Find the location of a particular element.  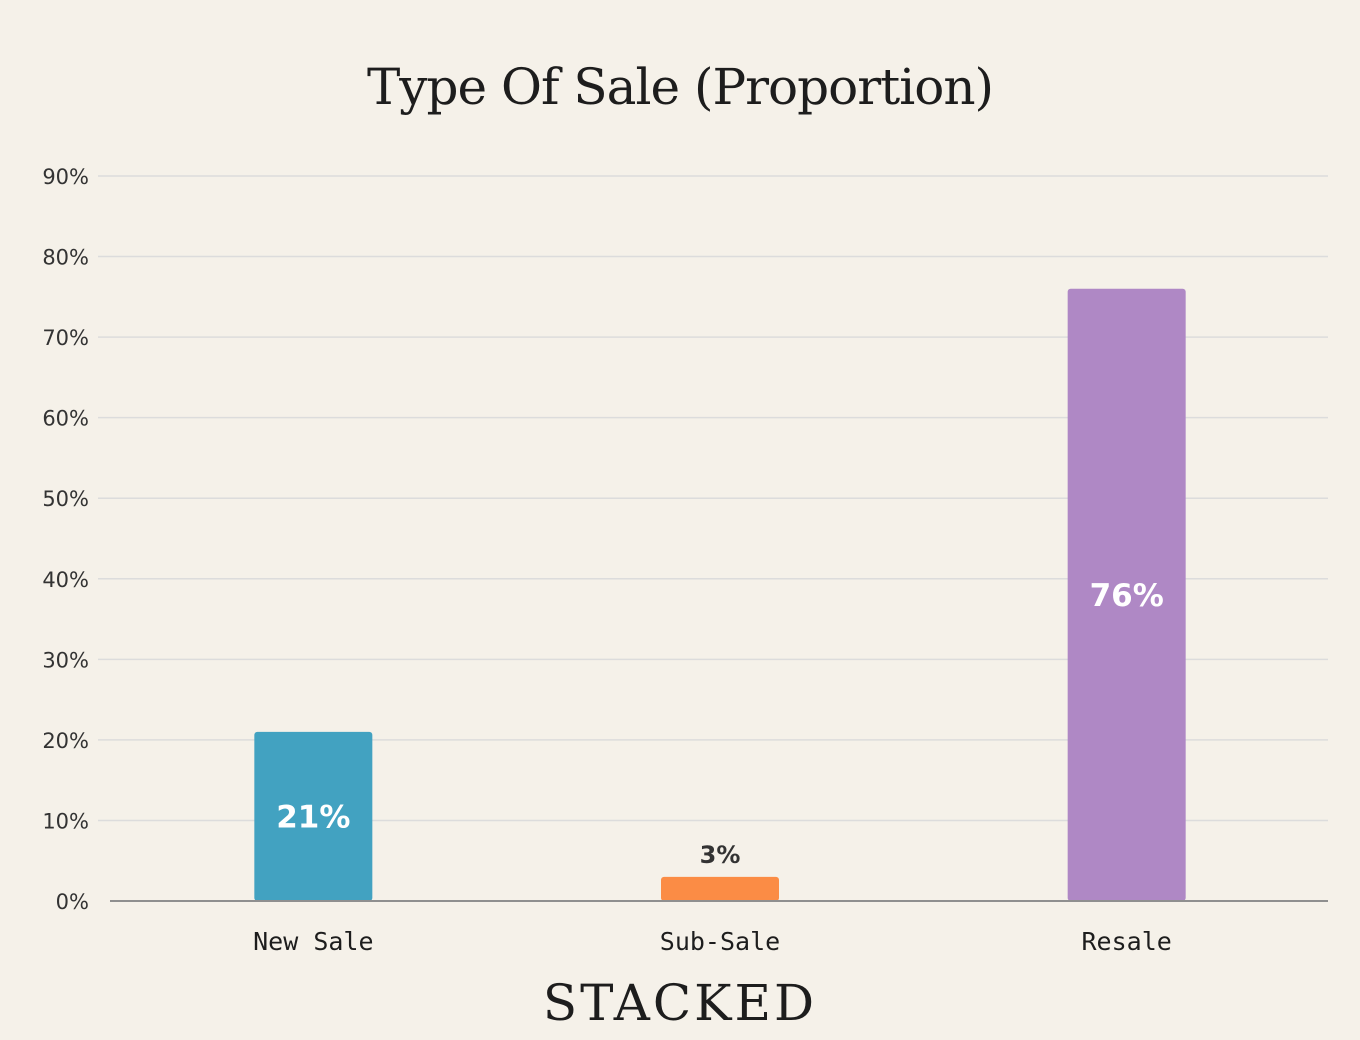

data-label: 76% is located at coordinates (1127, 596).